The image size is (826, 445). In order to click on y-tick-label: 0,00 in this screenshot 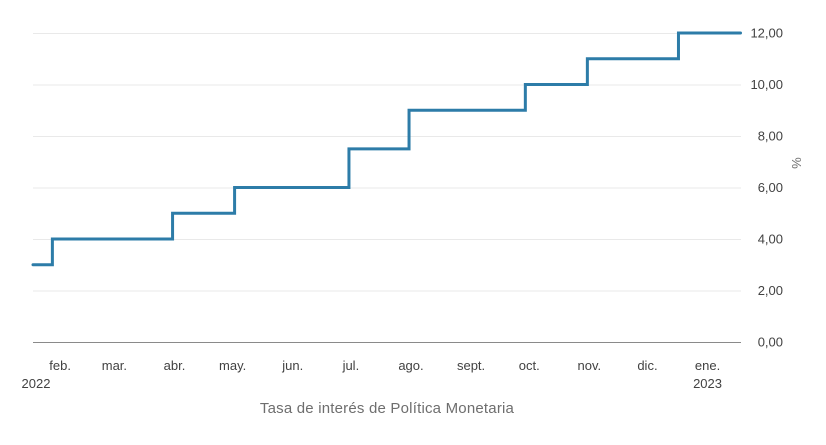, I will do `click(770, 342)`.